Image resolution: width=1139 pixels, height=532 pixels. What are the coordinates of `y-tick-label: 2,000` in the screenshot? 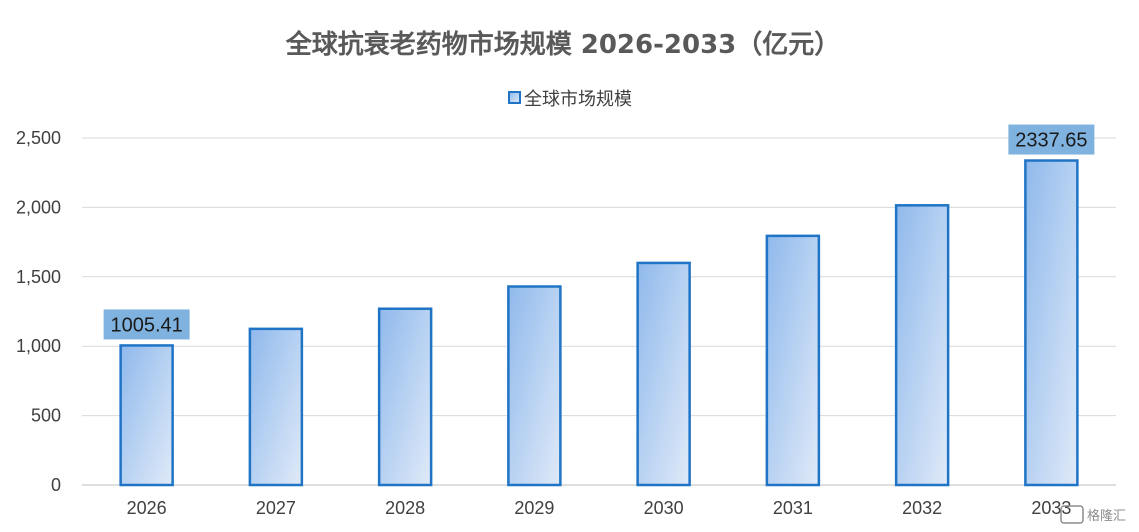 It's located at (38, 207).